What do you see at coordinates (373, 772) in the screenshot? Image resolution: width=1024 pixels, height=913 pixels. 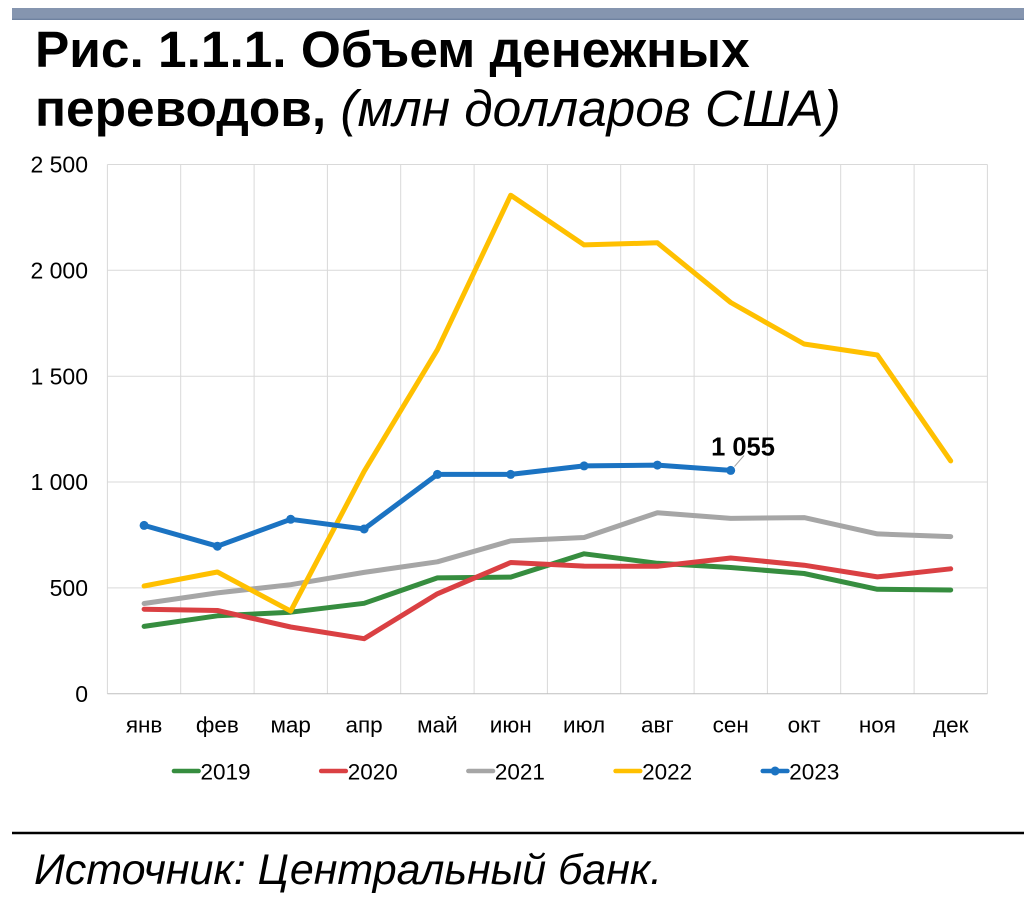 I see `svg-text: 2020` at bounding box center [373, 772].